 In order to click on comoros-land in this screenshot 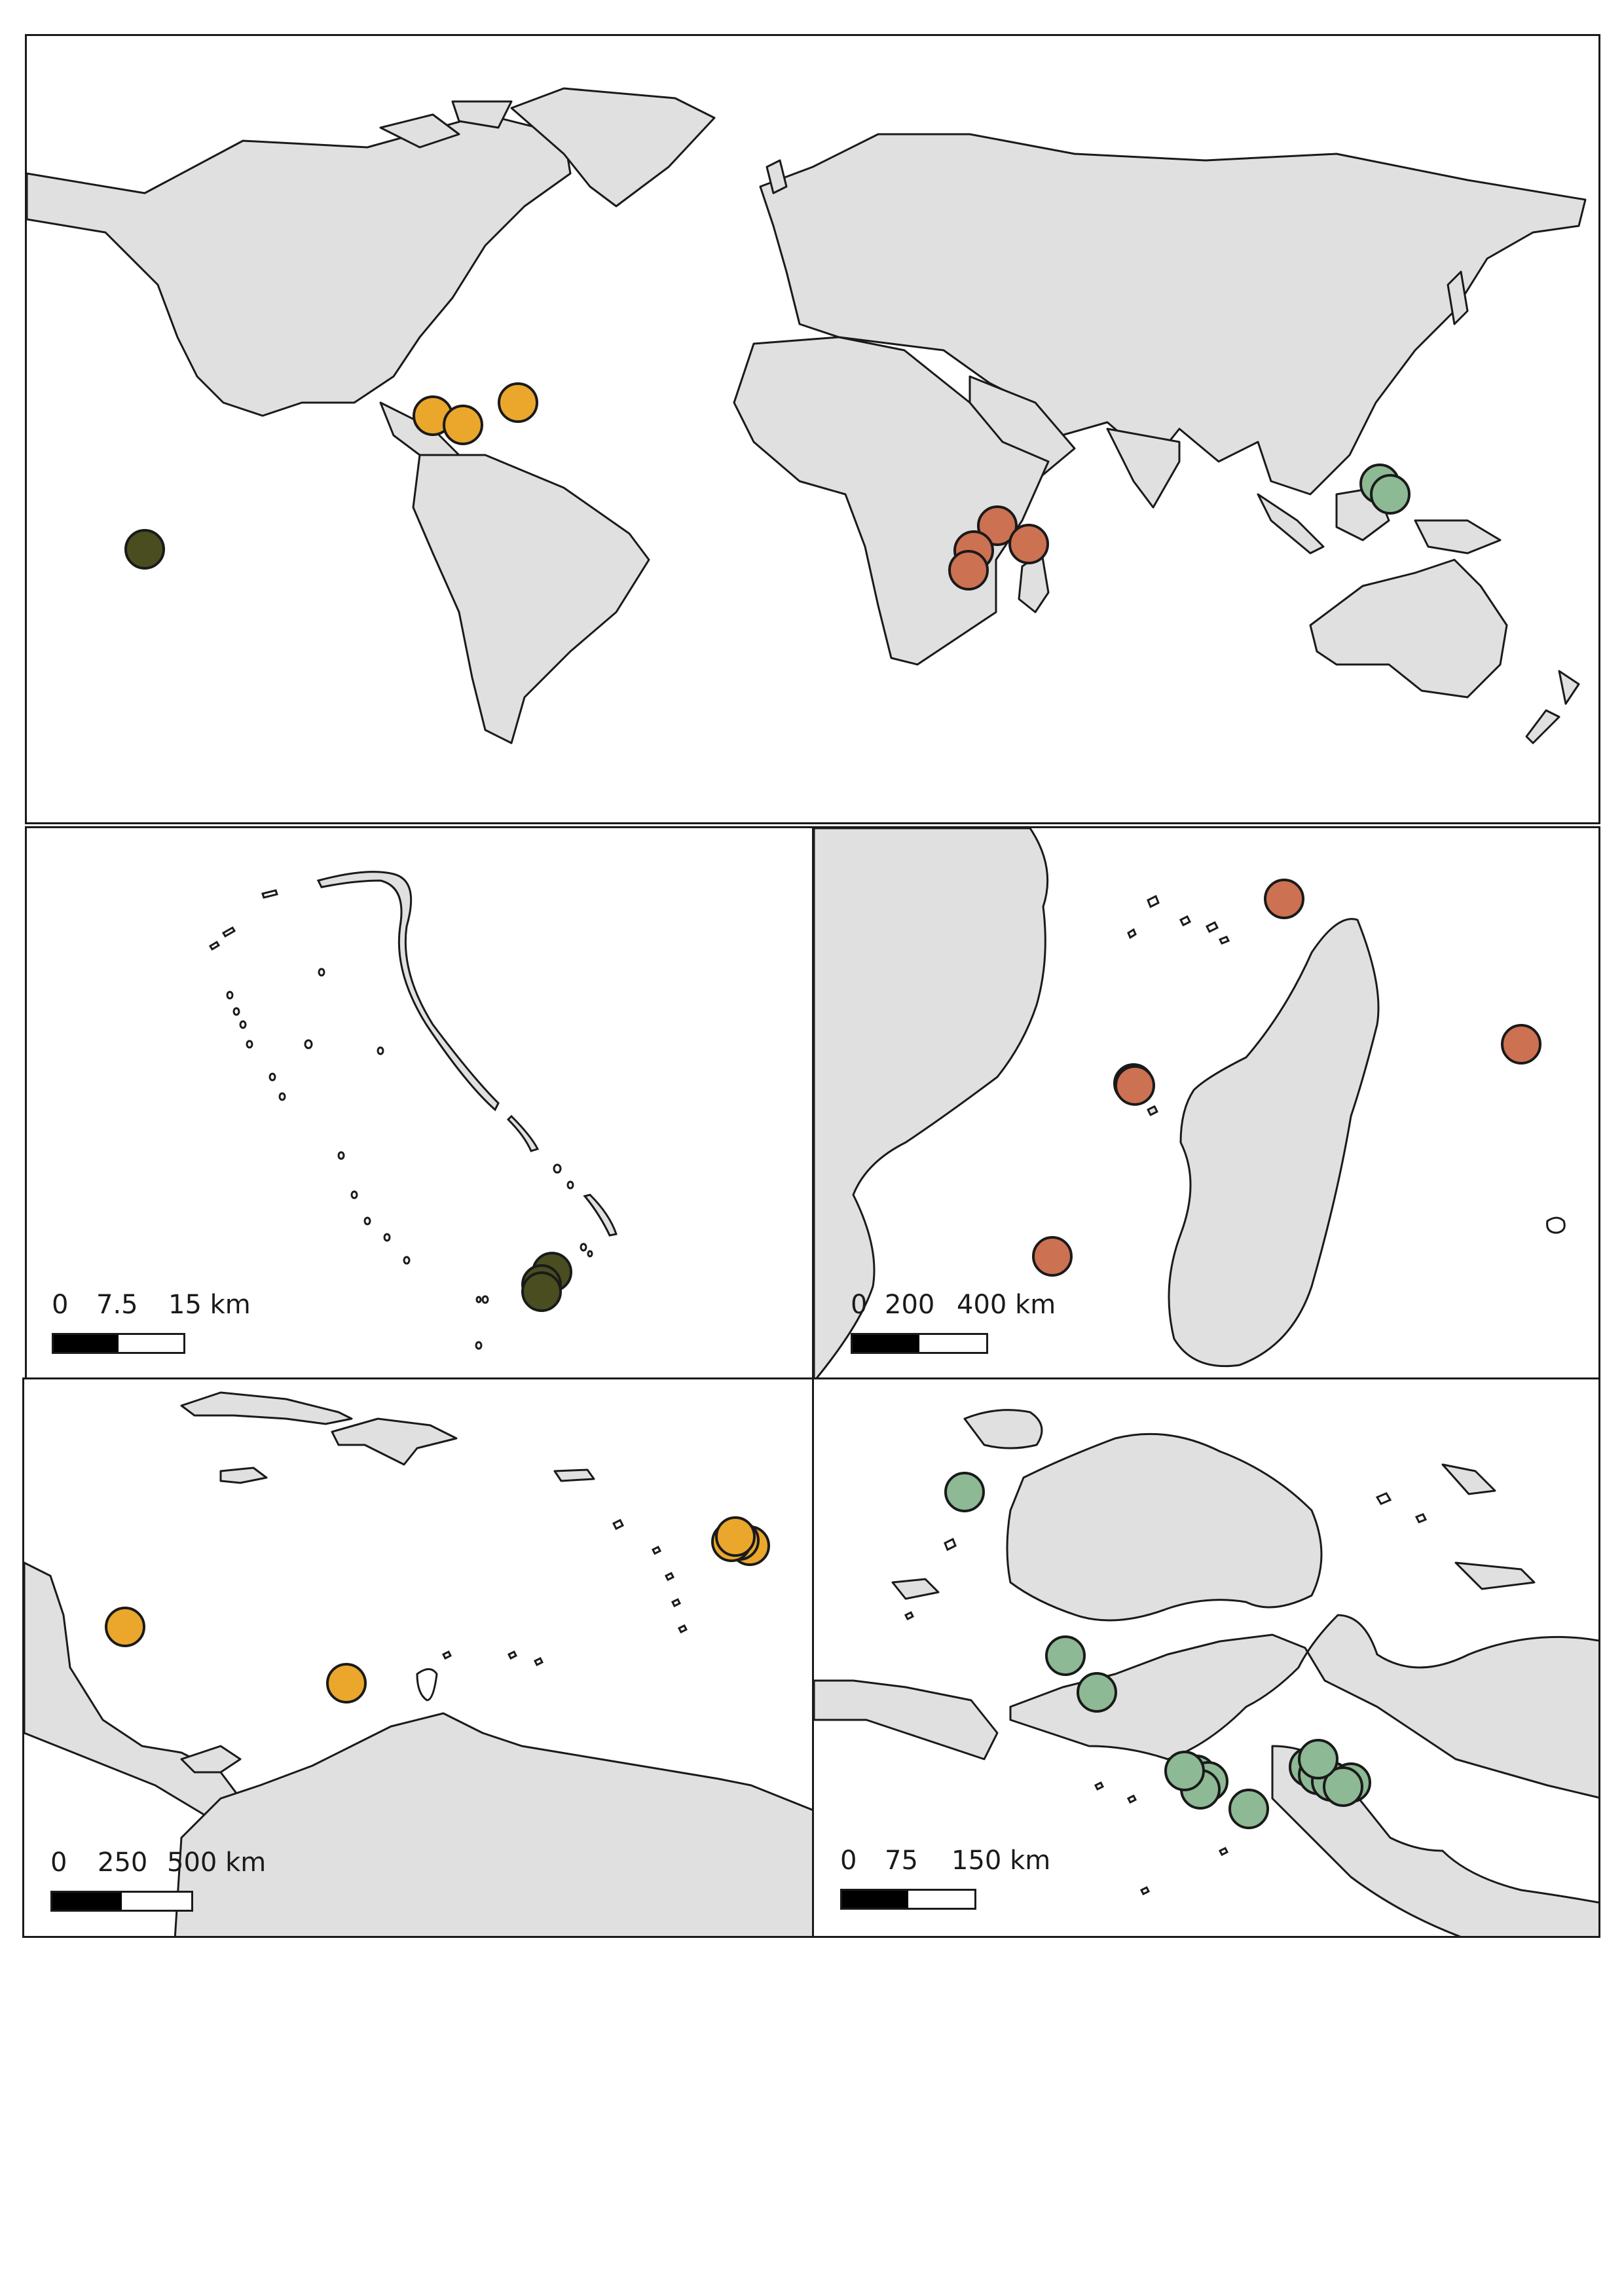, I will do `click(1152, 1110)`.